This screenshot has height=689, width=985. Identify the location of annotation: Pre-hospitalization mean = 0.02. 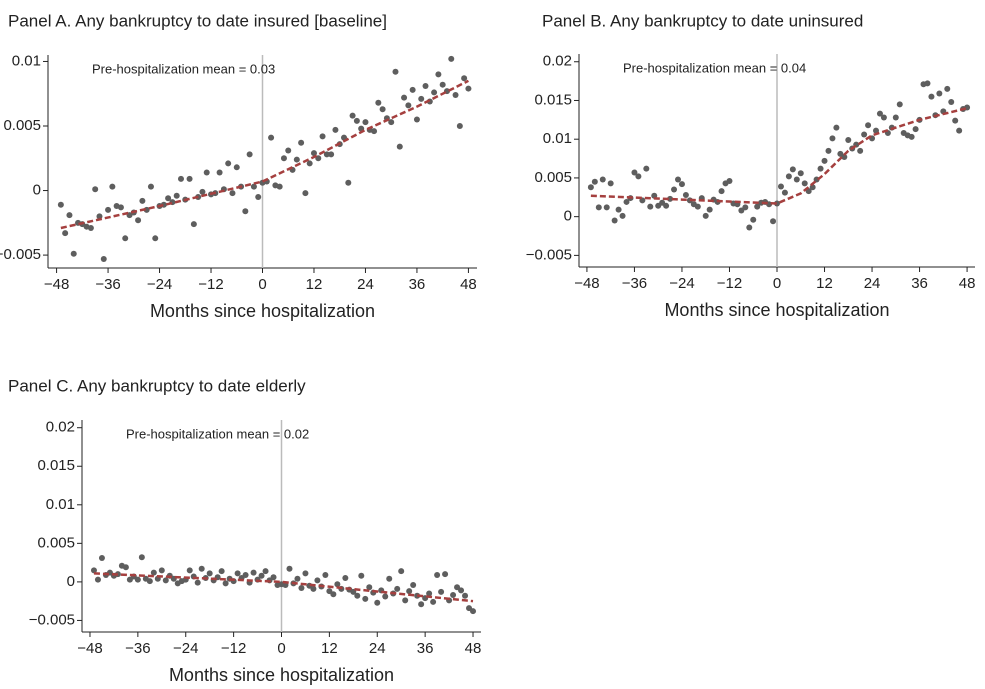
(217, 433).